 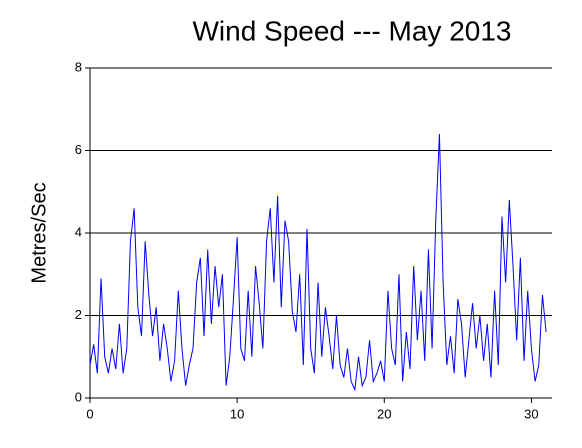 I want to click on x-tick-label: 30, so click(x=531, y=413).